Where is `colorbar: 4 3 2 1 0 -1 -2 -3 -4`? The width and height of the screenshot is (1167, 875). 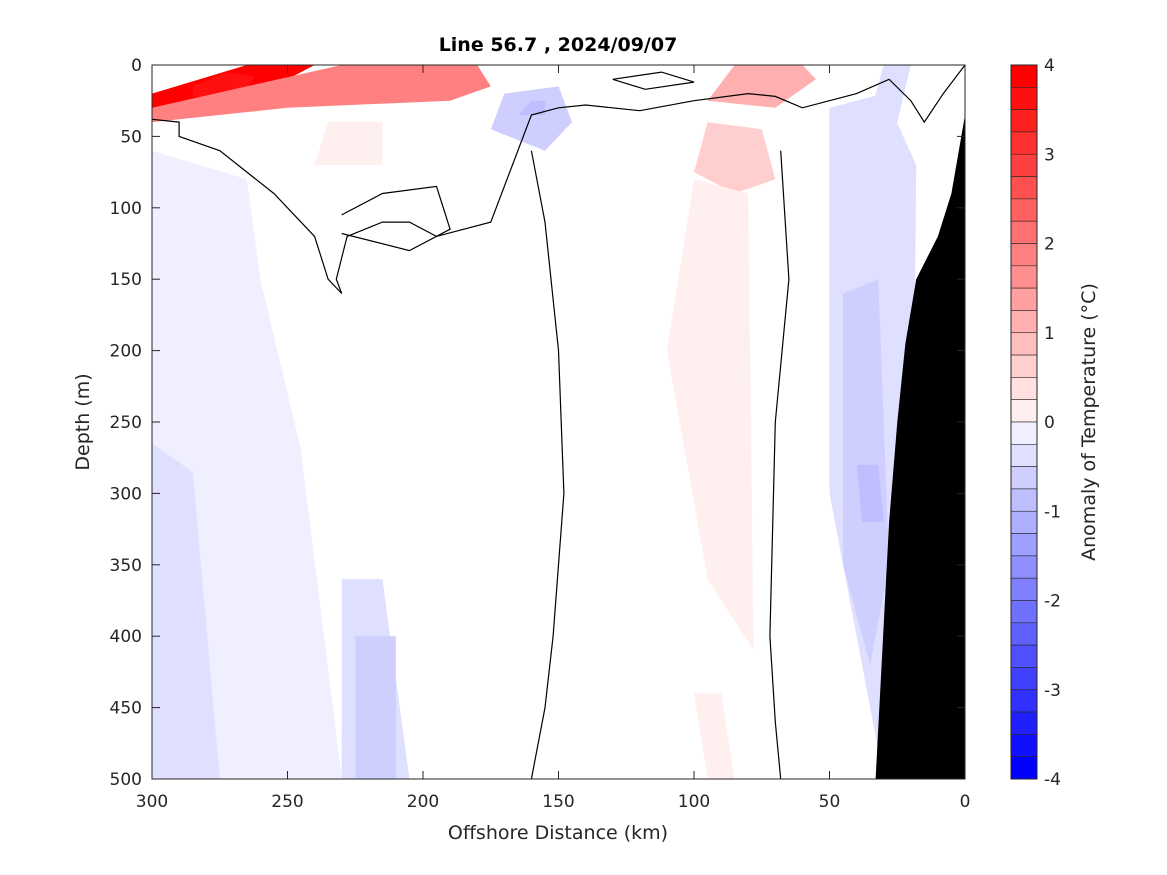 colorbar: 4 3 2 1 0 -1 -2 -3 -4 is located at coordinates (1035, 423).